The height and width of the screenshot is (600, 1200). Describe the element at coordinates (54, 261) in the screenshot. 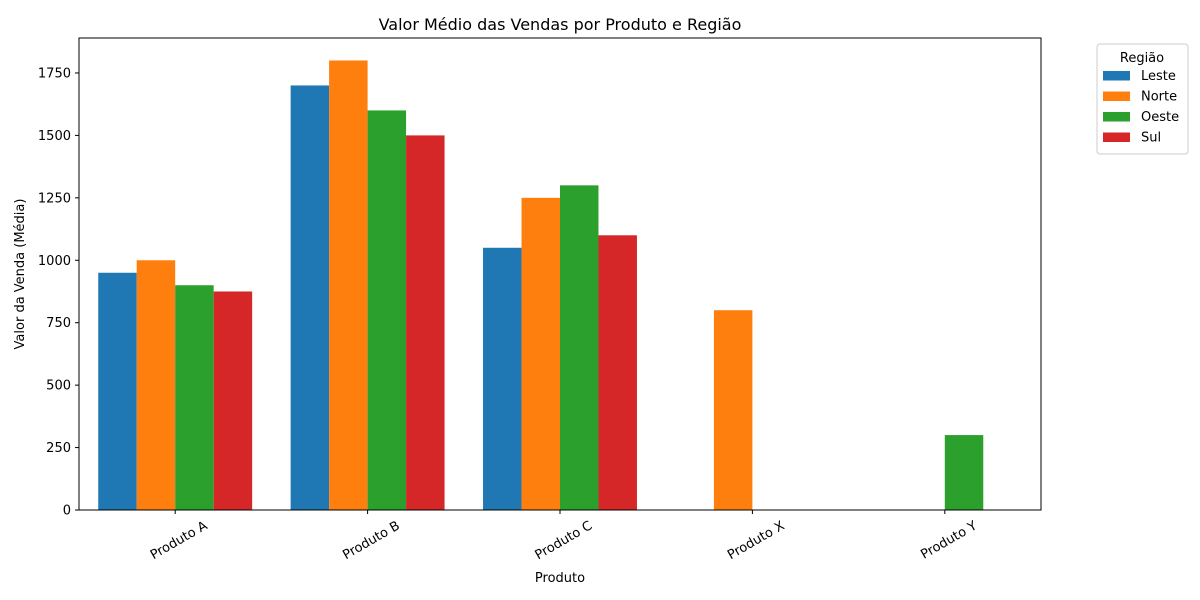

I see `y-tick-label: 1000` at that location.